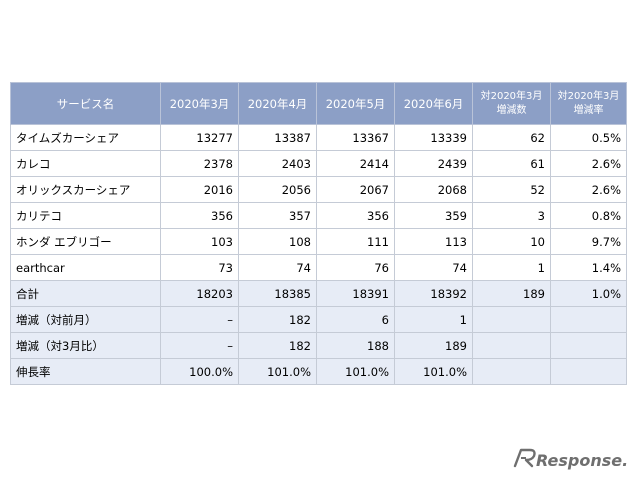 The height and width of the screenshot is (480, 640). What do you see at coordinates (199, 103) in the screenshot?
I see `header-2020-03: 2020年3月` at bounding box center [199, 103].